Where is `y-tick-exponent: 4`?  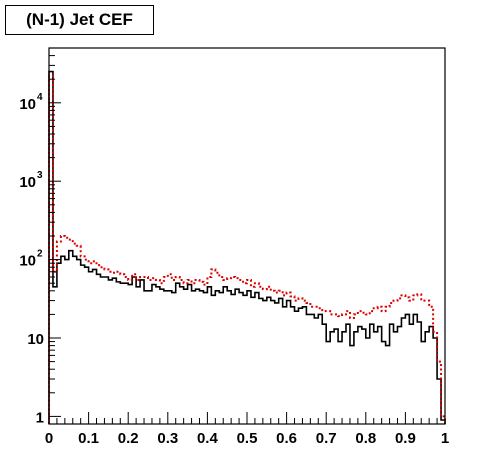 y-tick-exponent: 4 is located at coordinates (40, 97).